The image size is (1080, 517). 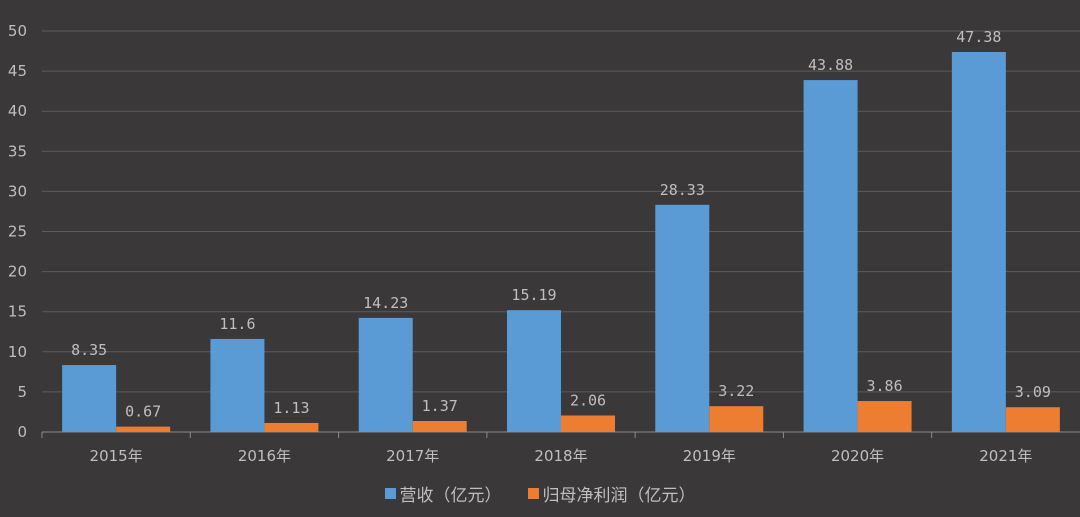 What do you see at coordinates (17, 151) in the screenshot?
I see `y-tick-label-35: 35` at bounding box center [17, 151].